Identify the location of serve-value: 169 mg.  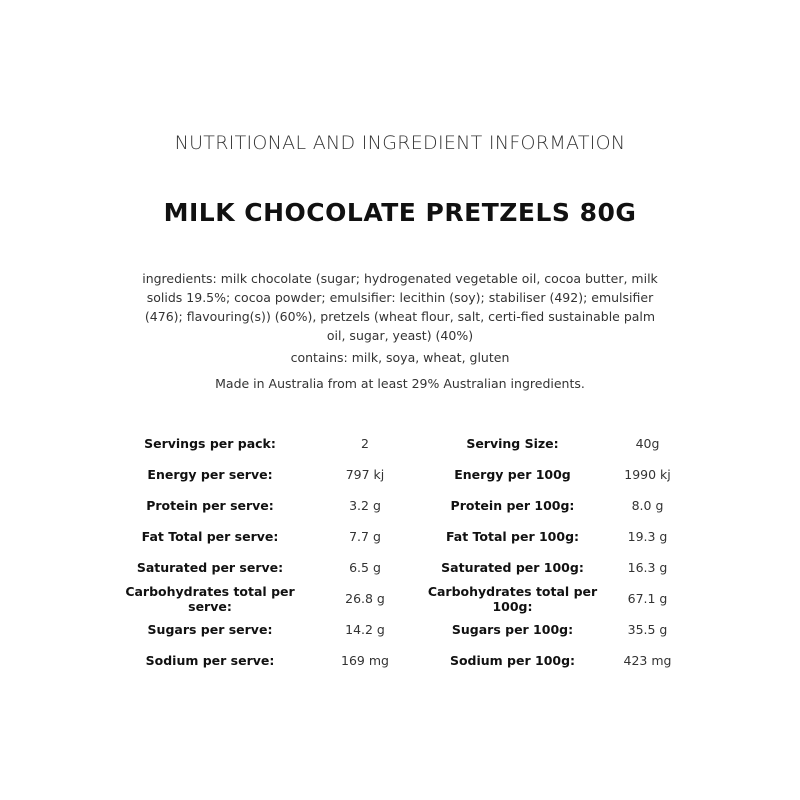
(365, 660).